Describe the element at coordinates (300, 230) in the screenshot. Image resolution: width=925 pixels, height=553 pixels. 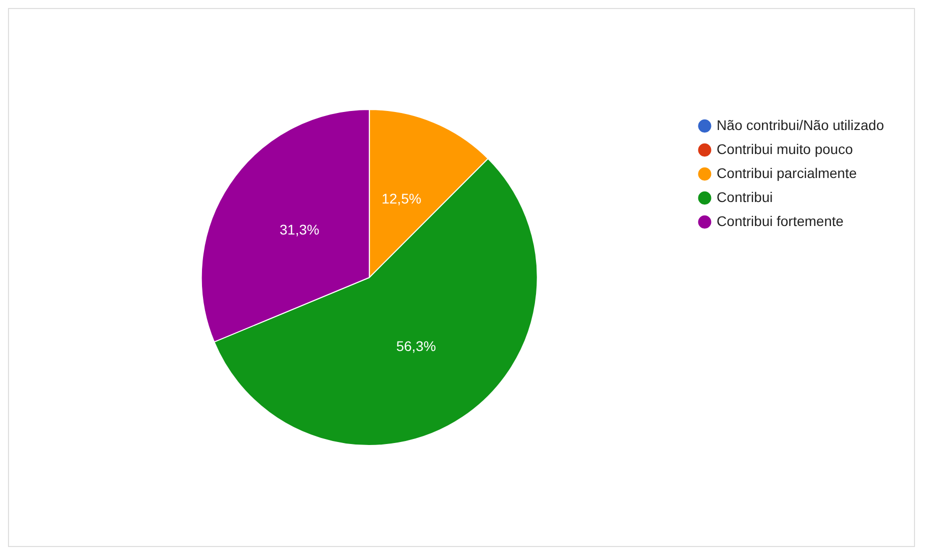
I see `data-label: 31,3%` at that location.